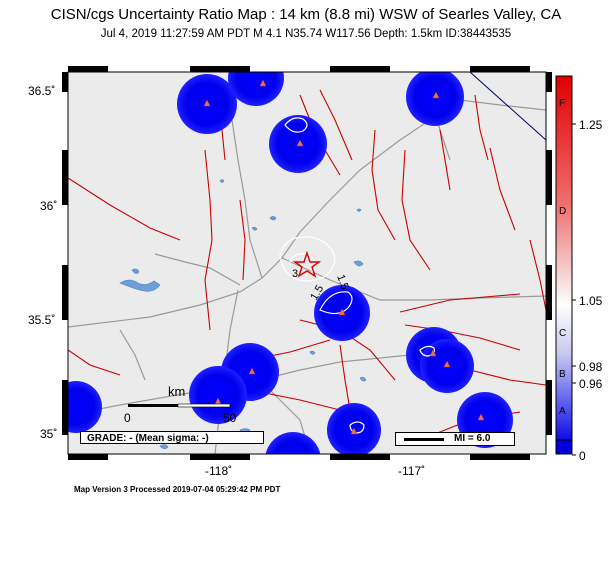 Image resolution: width=612 pixels, height=581 pixels. Describe the element at coordinates (424, 439) in the screenshot. I see `mi-legend-bar` at that location.